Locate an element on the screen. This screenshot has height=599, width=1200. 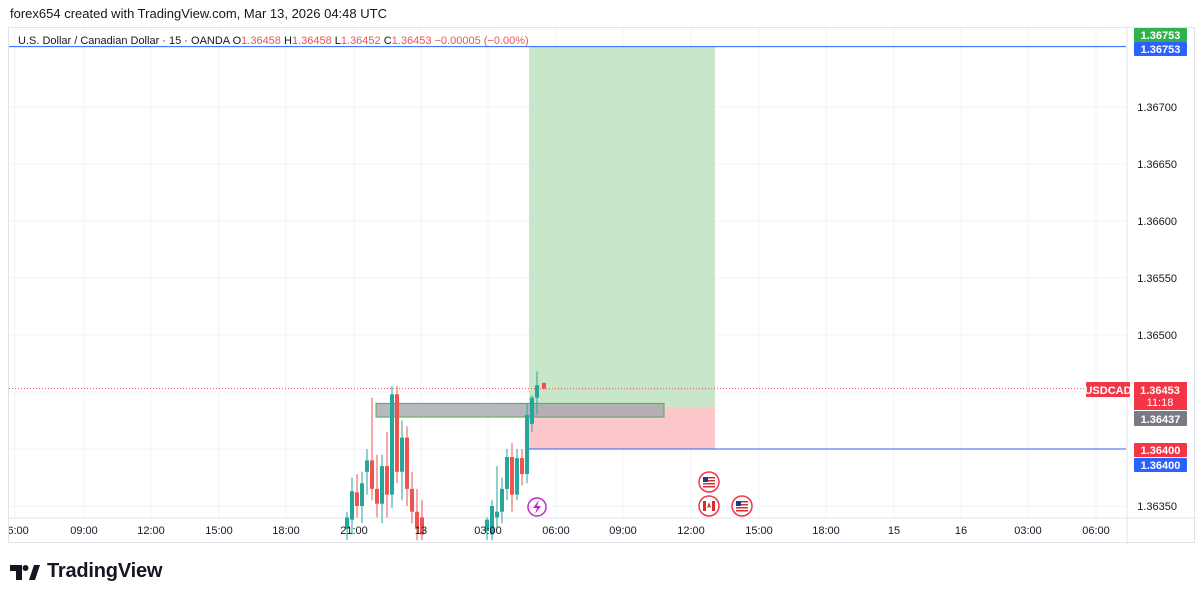
ohlc-close-label: C is located at coordinates (388, 41).